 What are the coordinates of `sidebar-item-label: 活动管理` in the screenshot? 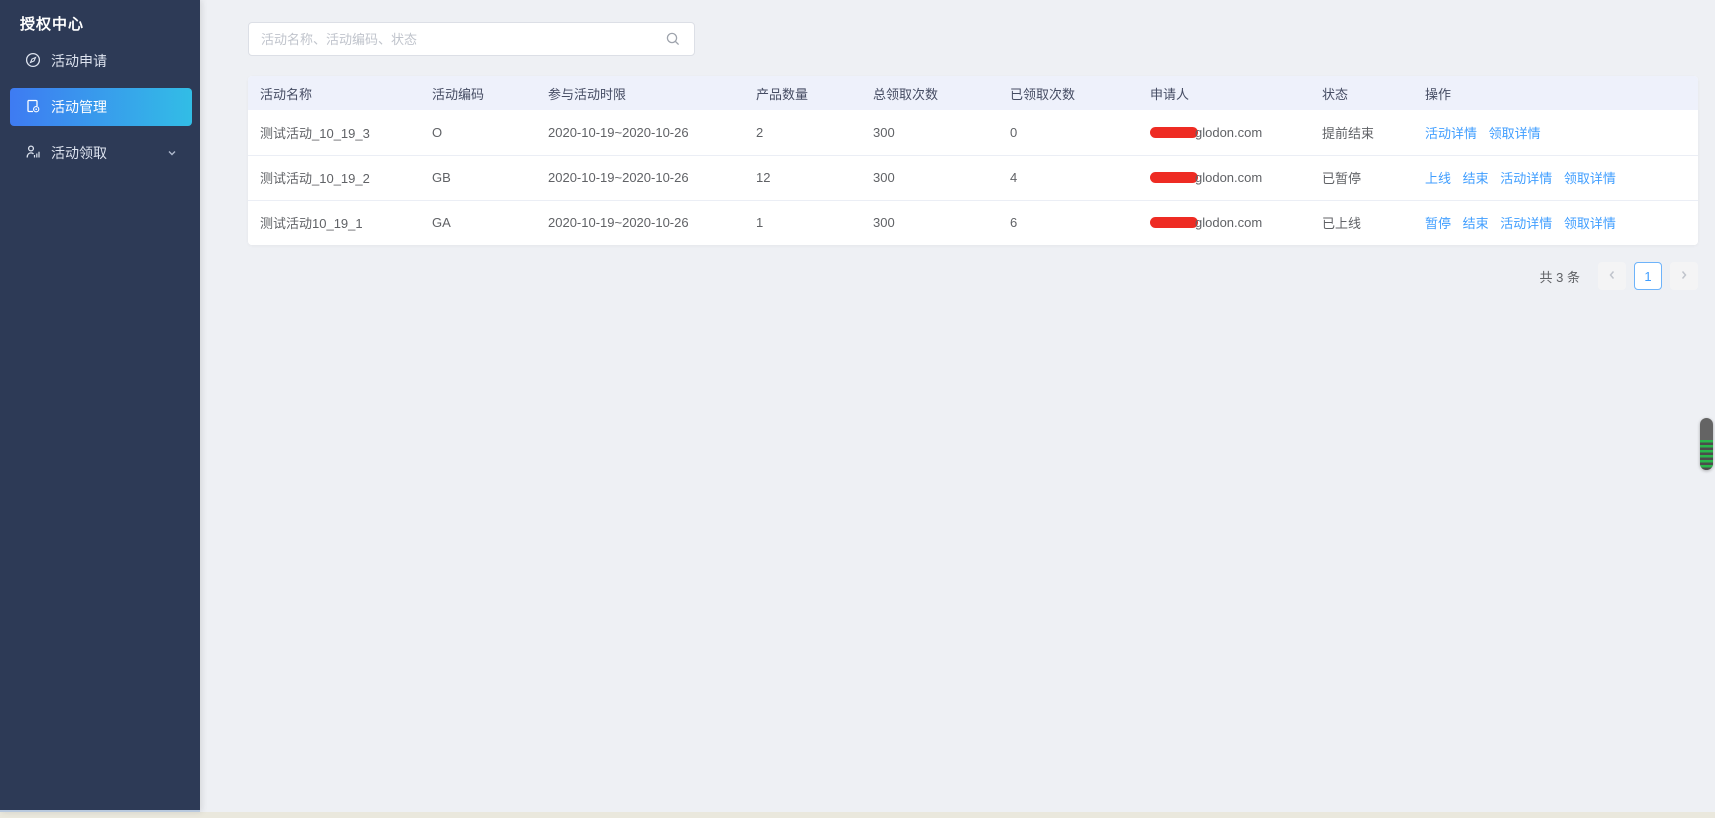 It's located at (79, 107).